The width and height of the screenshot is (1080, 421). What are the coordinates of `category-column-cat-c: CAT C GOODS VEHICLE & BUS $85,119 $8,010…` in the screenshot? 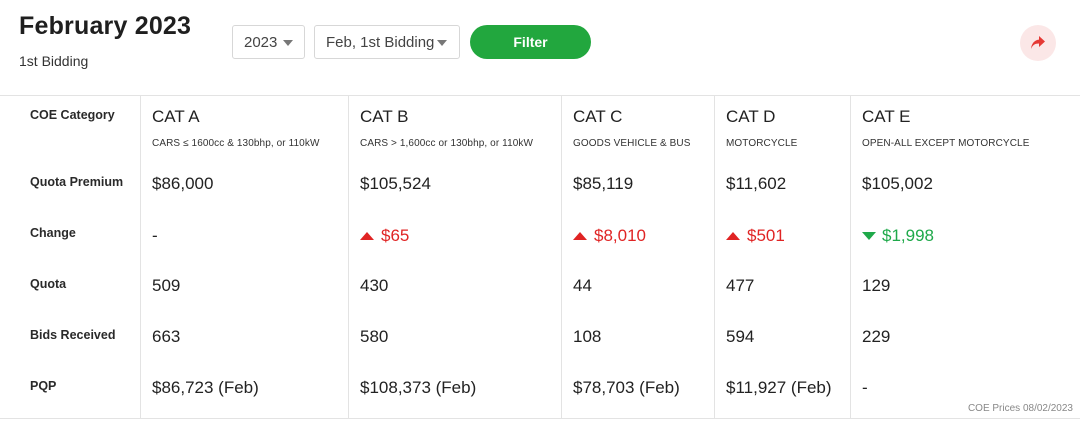 It's located at (637, 257).